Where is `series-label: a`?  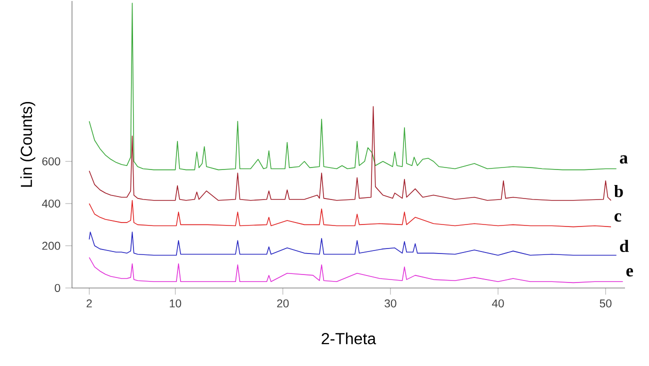
series-label: a is located at coordinates (624, 159).